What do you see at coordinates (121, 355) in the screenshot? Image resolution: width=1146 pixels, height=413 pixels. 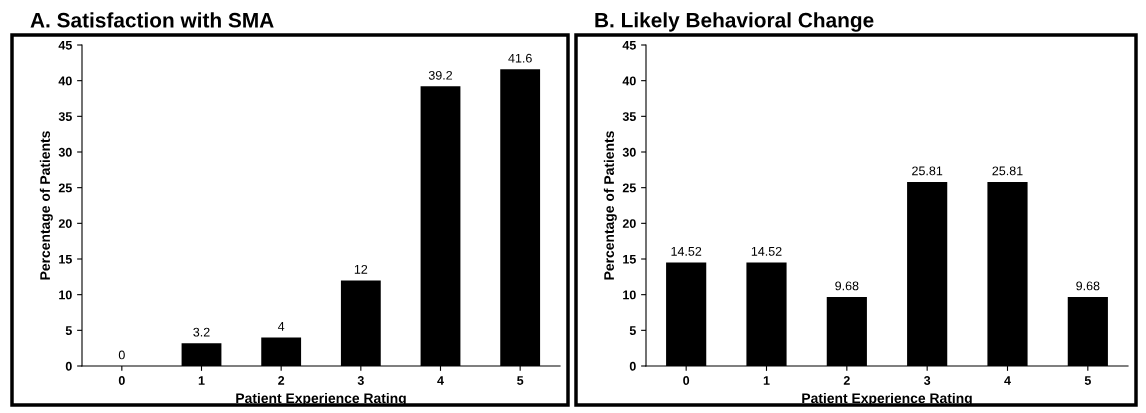 I see `data-label: 0` at bounding box center [121, 355].